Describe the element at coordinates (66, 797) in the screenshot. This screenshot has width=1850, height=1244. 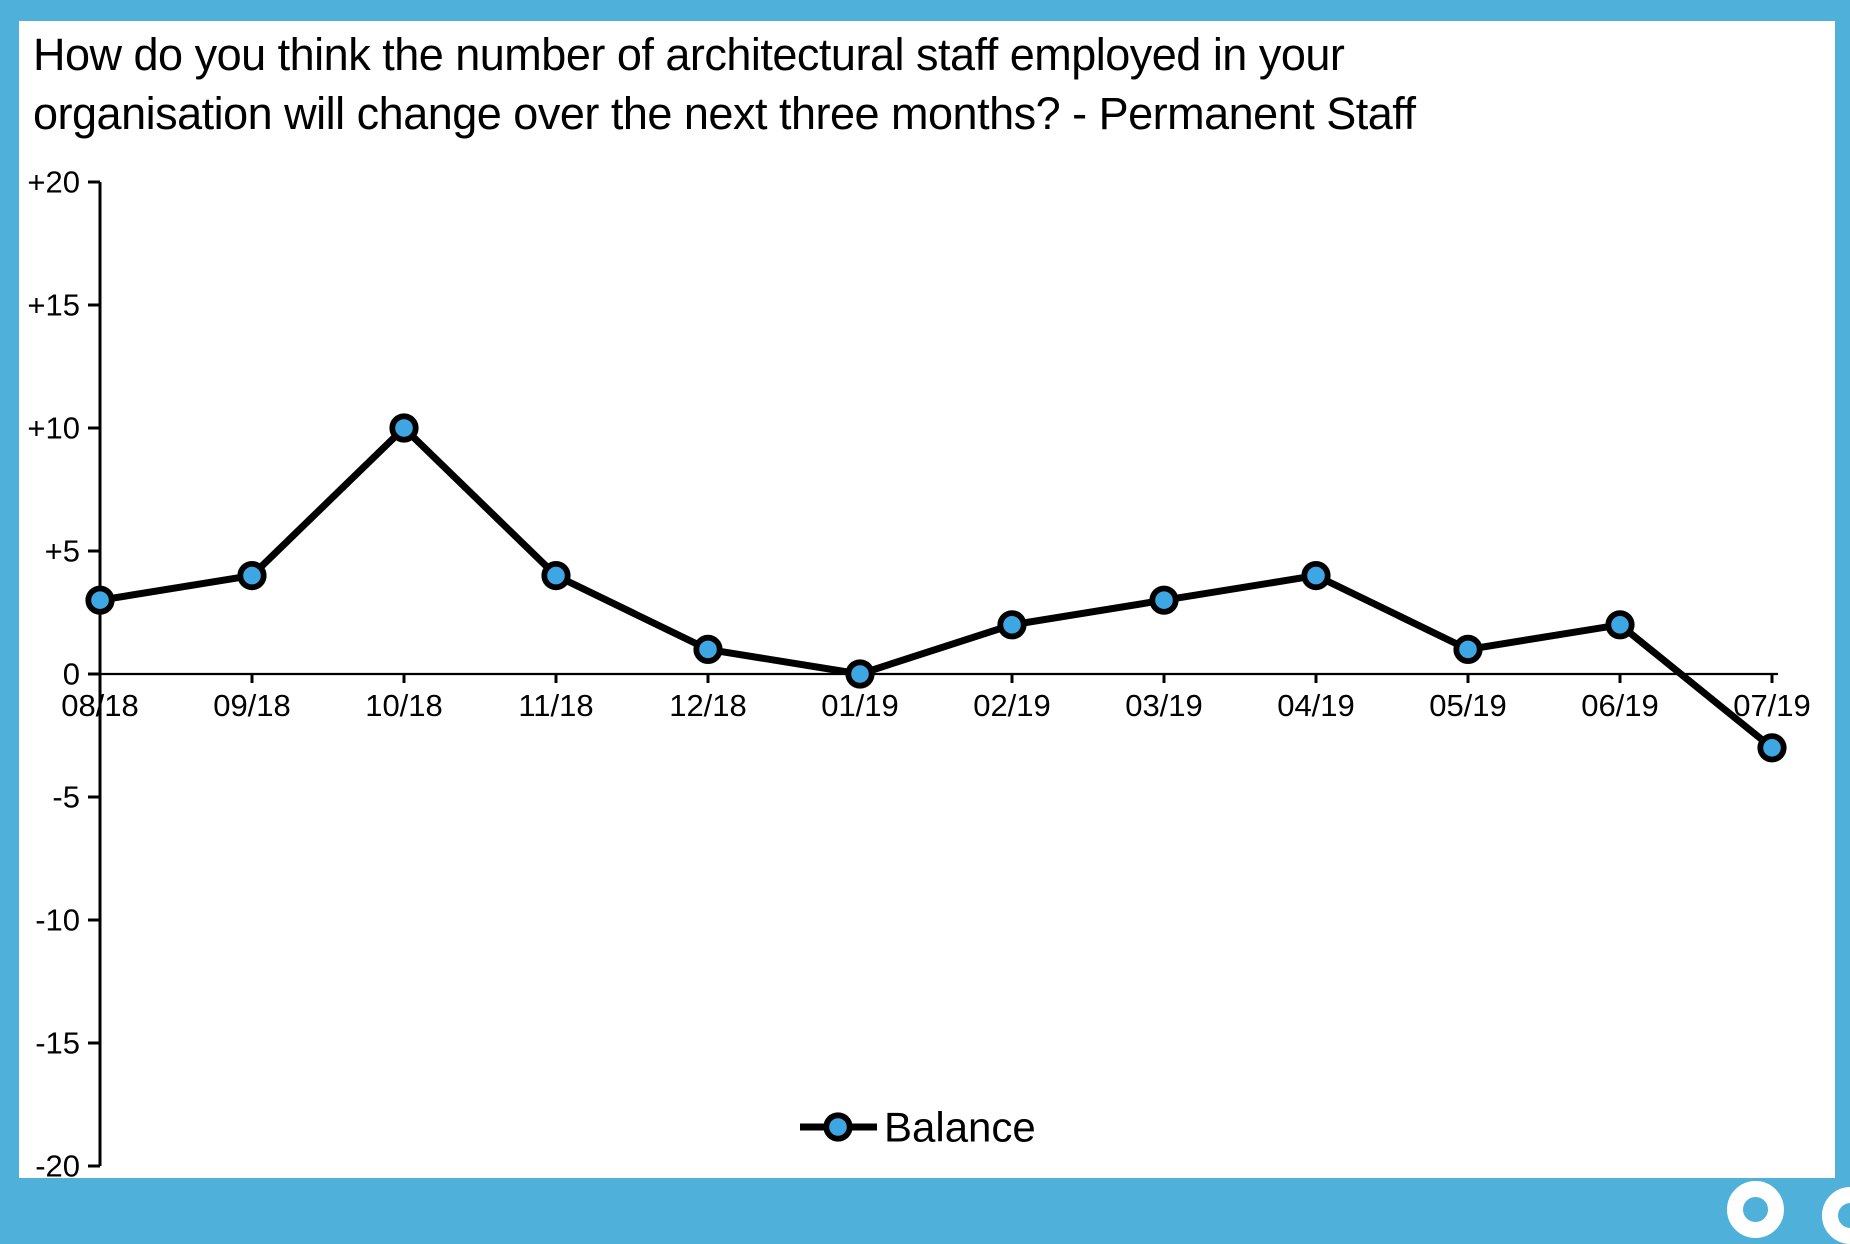
I see `y-axis-label: -5` at that location.